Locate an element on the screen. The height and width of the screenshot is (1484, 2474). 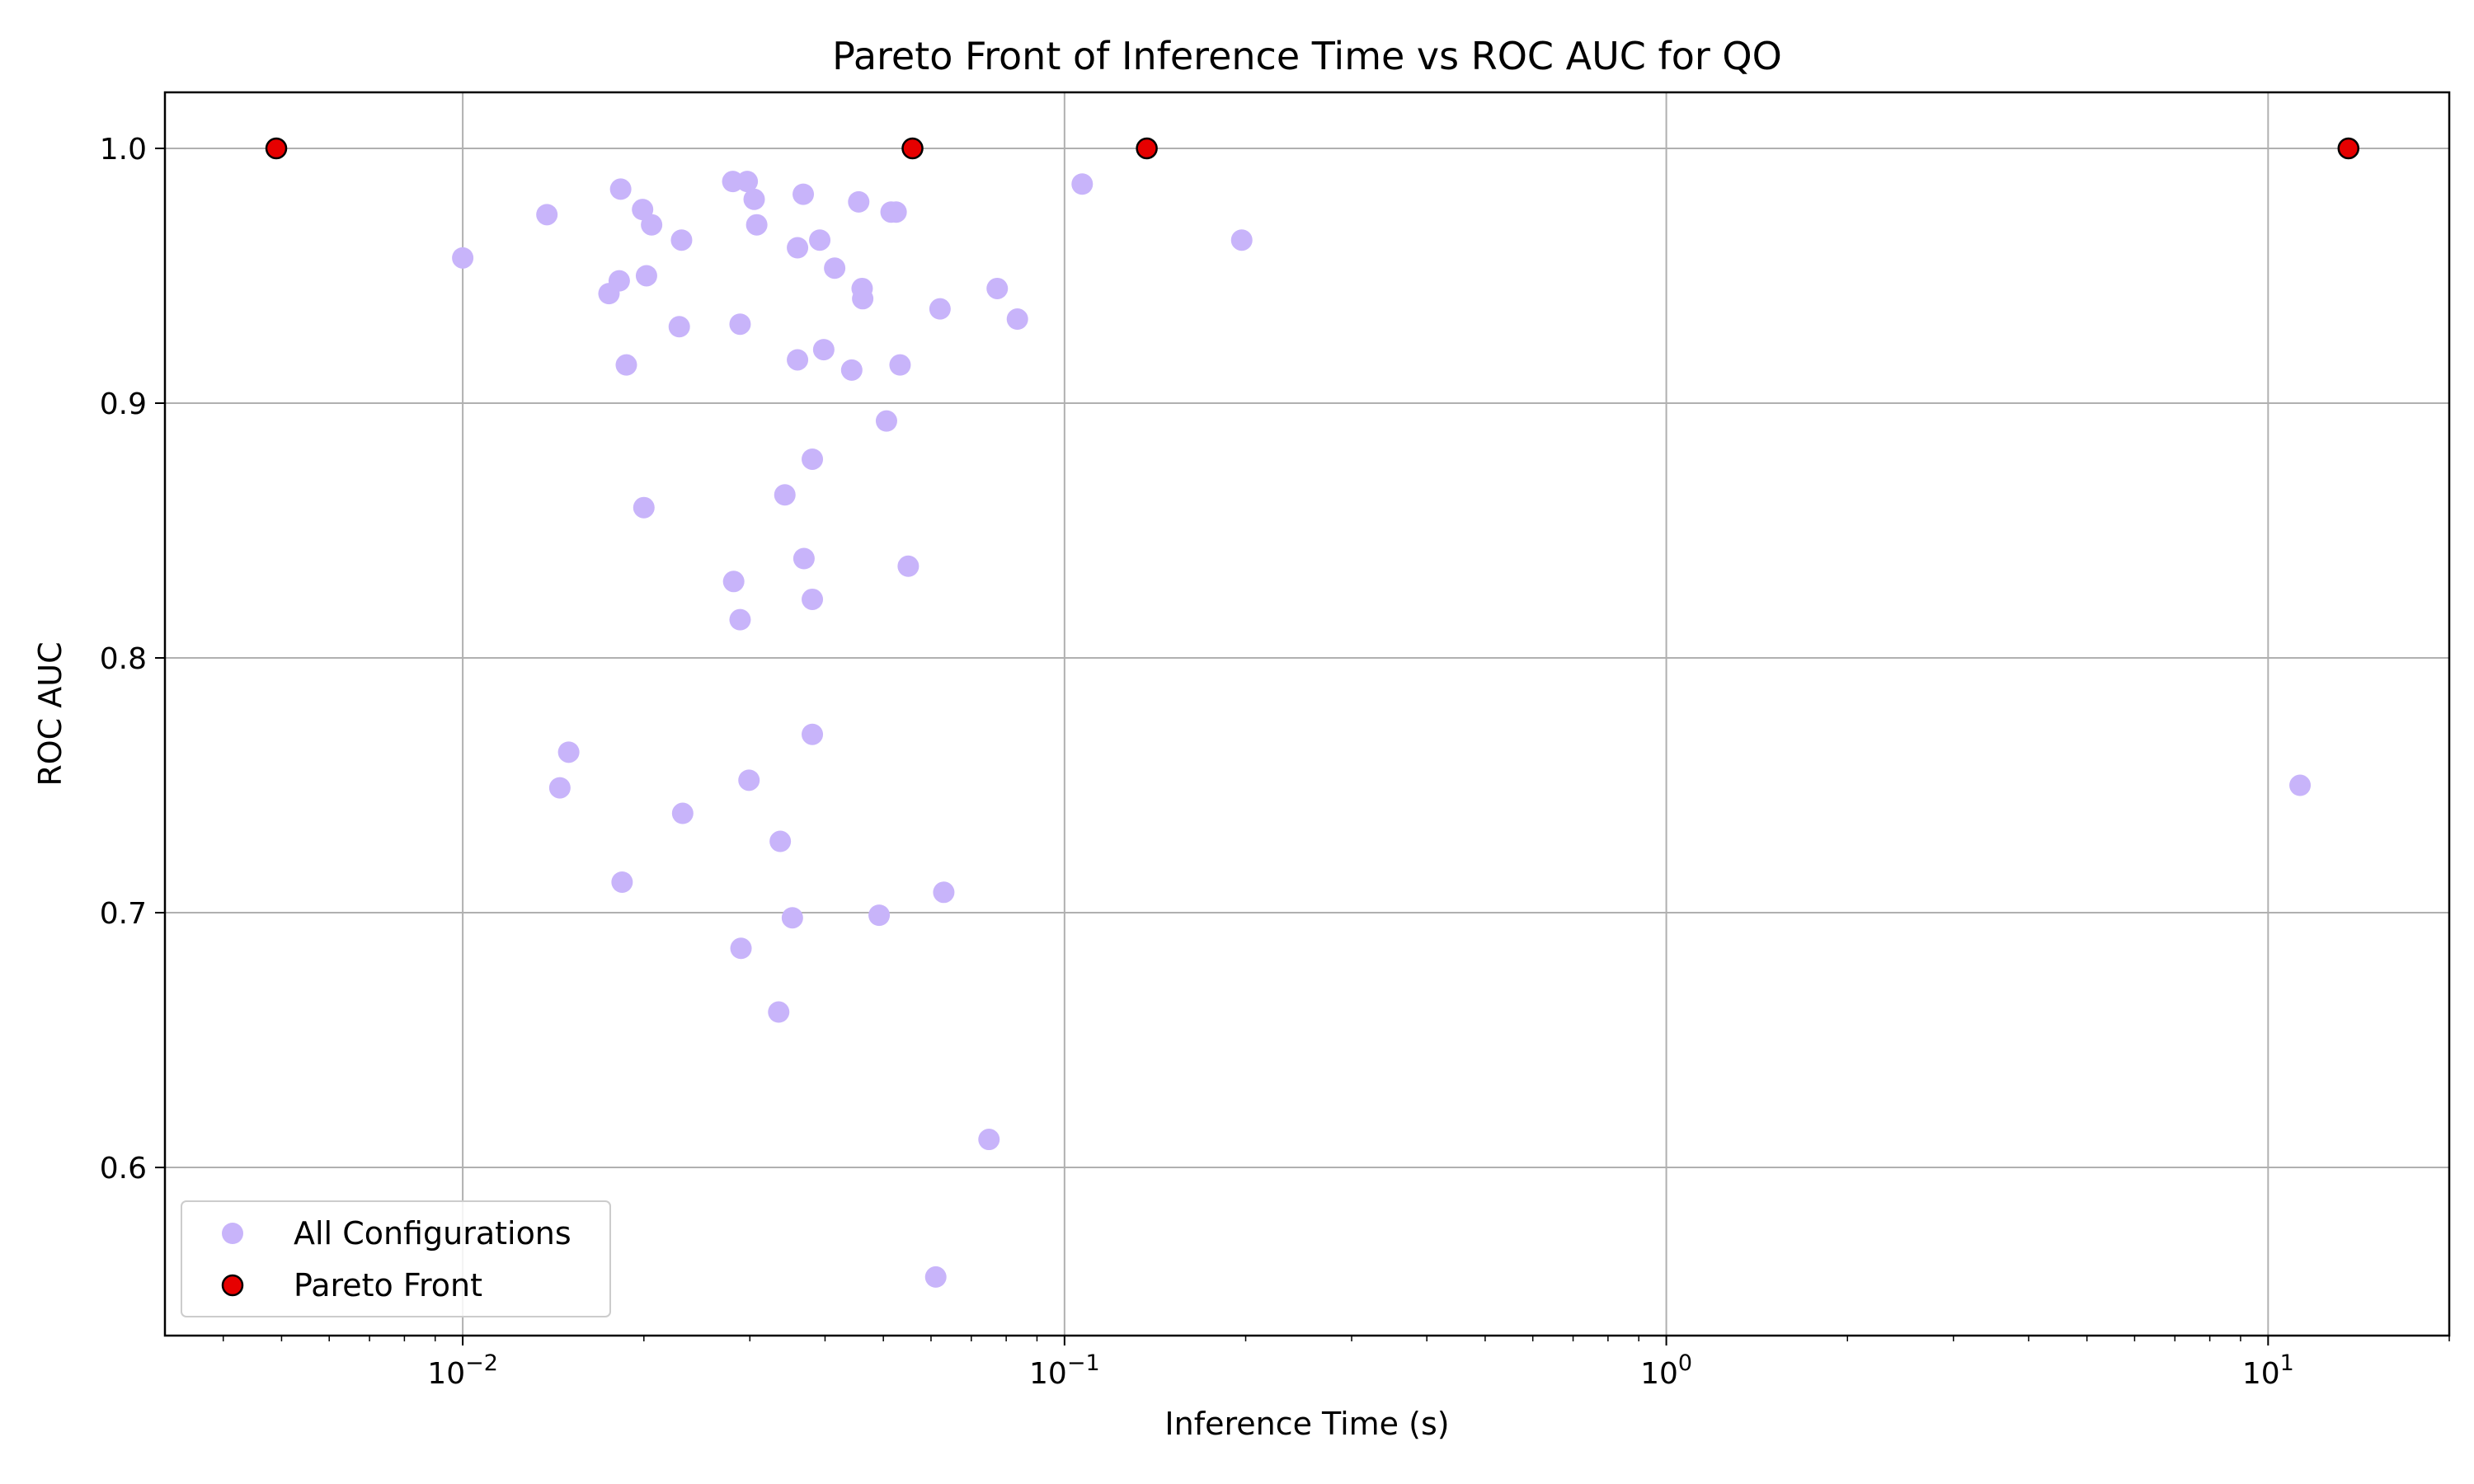
x-axis-label: Inference Time (s) is located at coordinates (1306, 1424).